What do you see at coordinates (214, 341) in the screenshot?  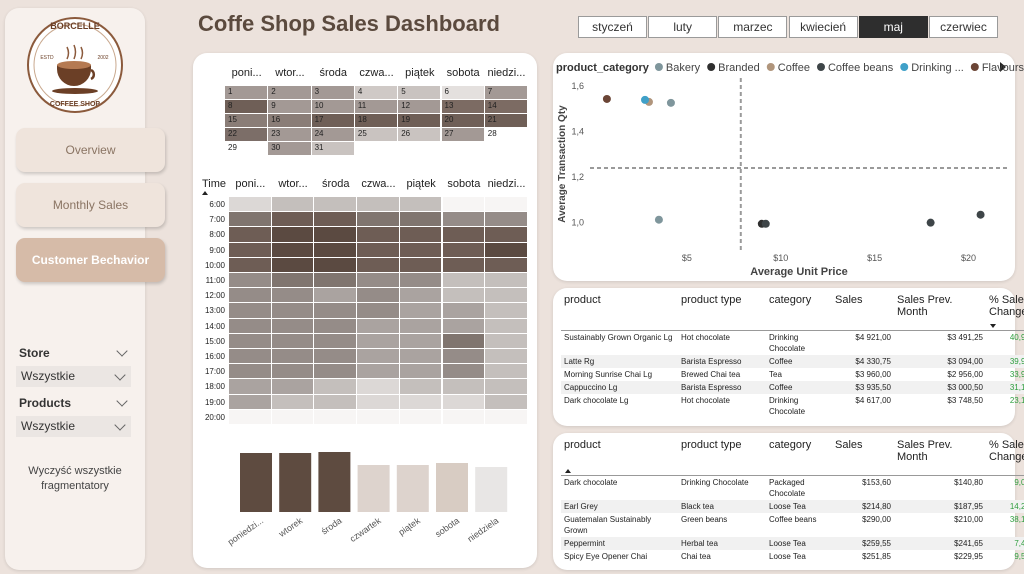 I see `time-label: 15:00` at bounding box center [214, 341].